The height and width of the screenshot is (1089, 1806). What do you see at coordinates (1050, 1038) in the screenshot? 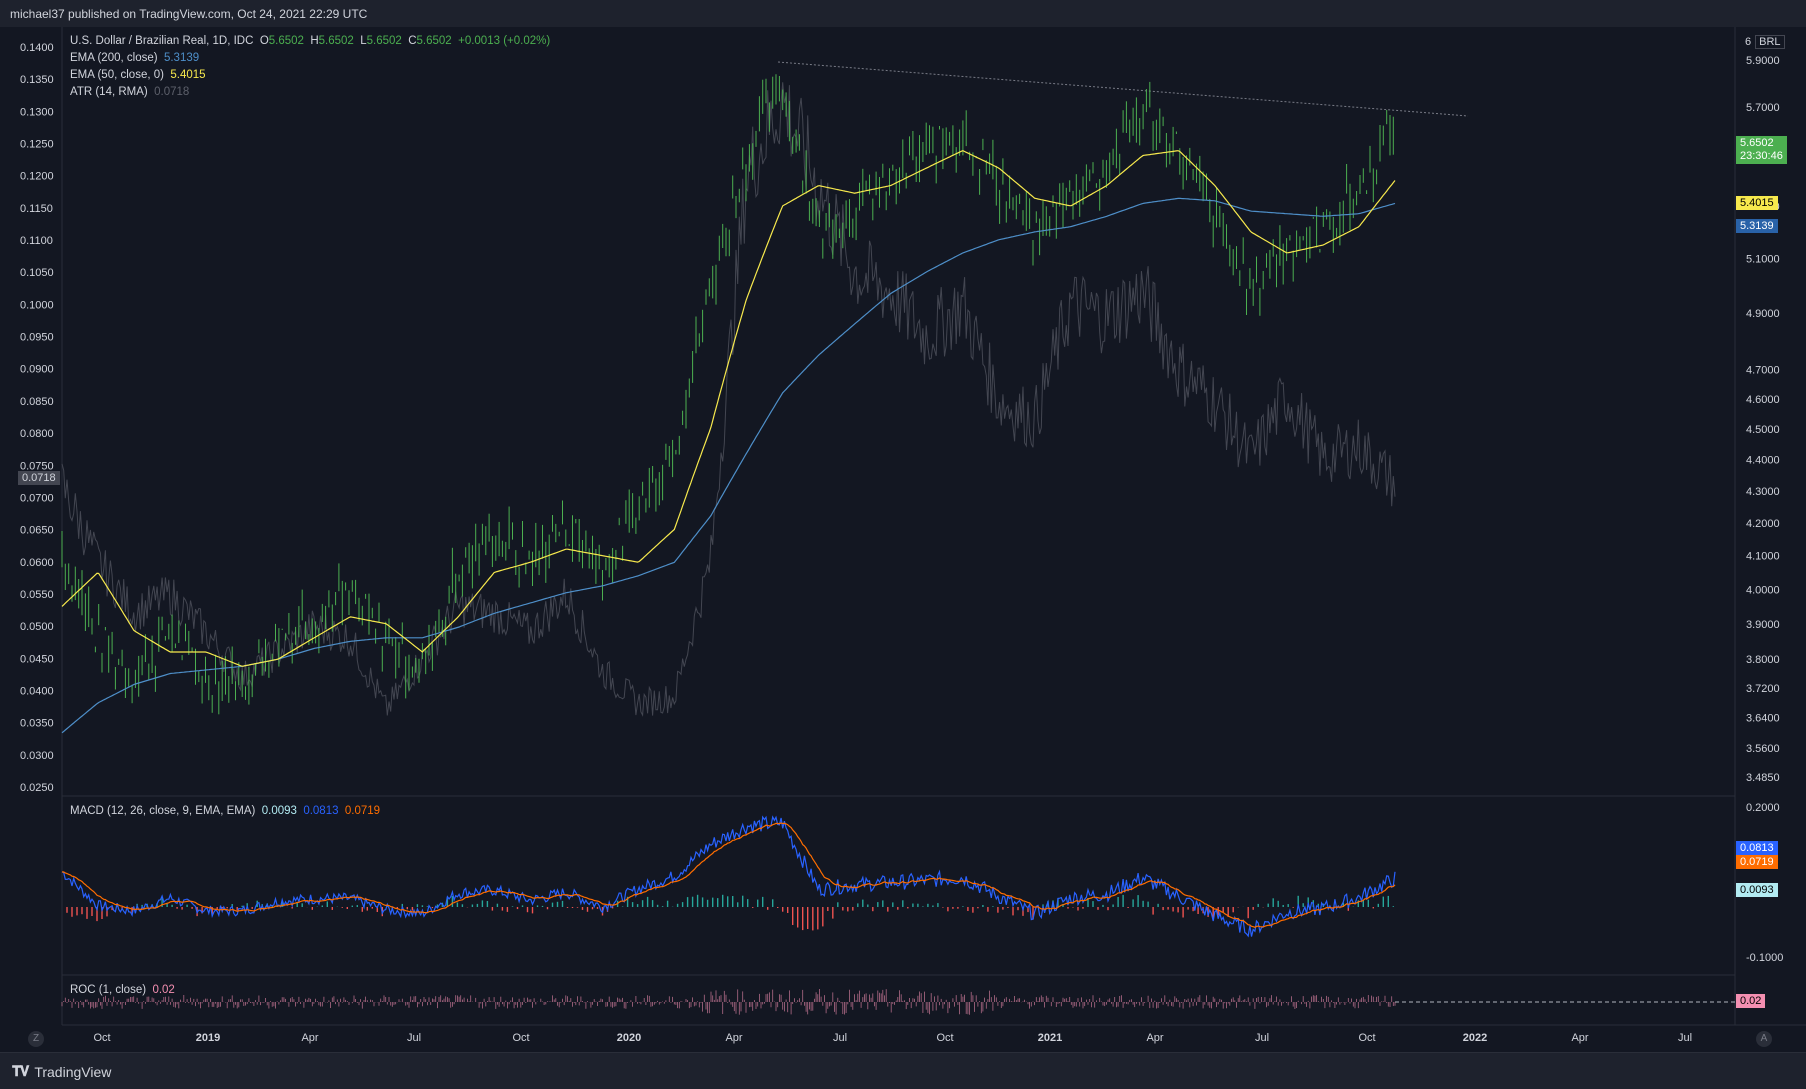
I see `time-axis-label: 2021` at bounding box center [1050, 1038].